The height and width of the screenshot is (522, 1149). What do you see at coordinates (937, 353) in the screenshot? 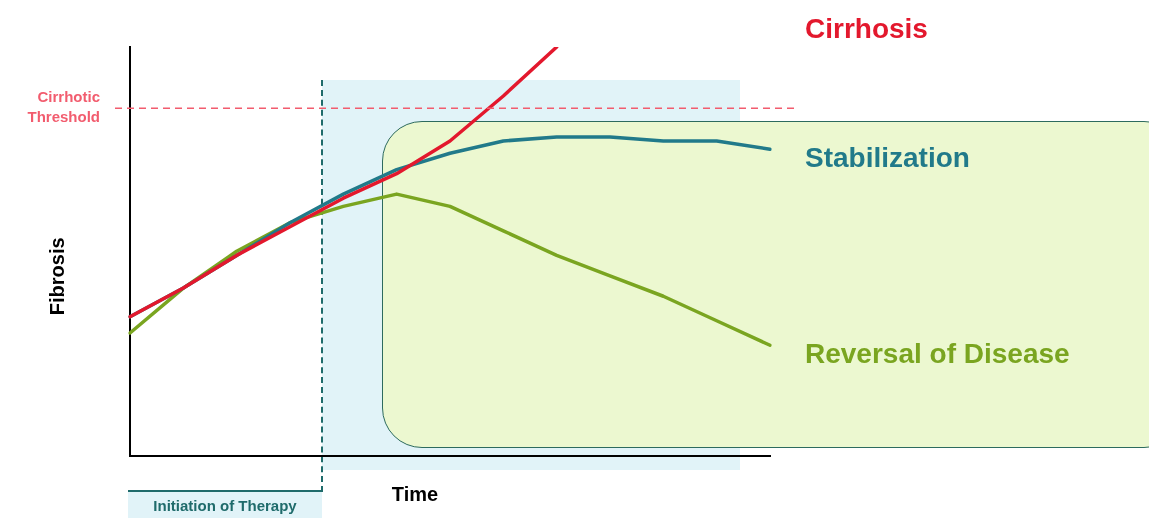
I see `series-label: Reversal of Disease` at bounding box center [937, 353].